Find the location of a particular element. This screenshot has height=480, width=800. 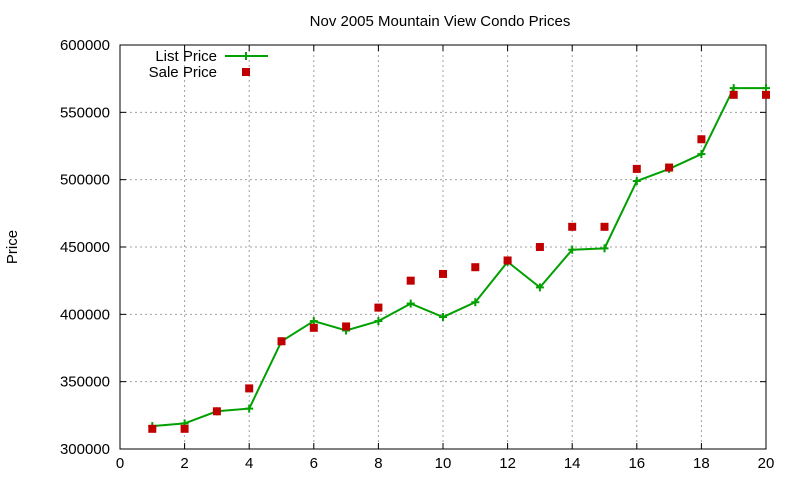

legend-marker-sale-price is located at coordinates (246, 72).